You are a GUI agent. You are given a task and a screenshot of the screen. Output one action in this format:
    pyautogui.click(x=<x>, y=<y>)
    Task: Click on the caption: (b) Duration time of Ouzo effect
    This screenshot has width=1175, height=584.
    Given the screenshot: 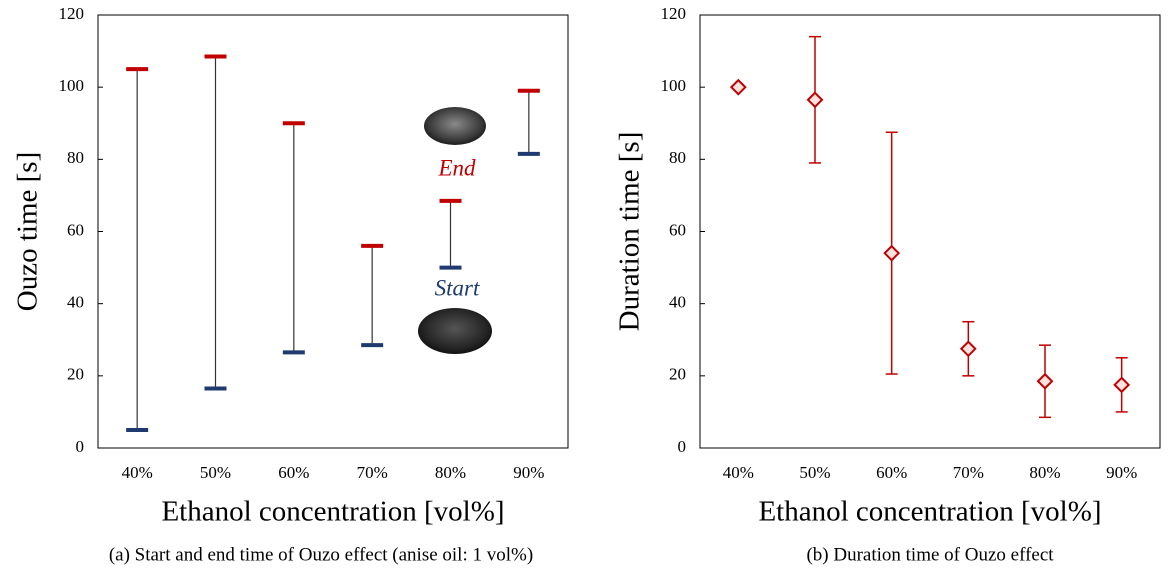 What is the action you would take?
    pyautogui.click(x=930, y=554)
    